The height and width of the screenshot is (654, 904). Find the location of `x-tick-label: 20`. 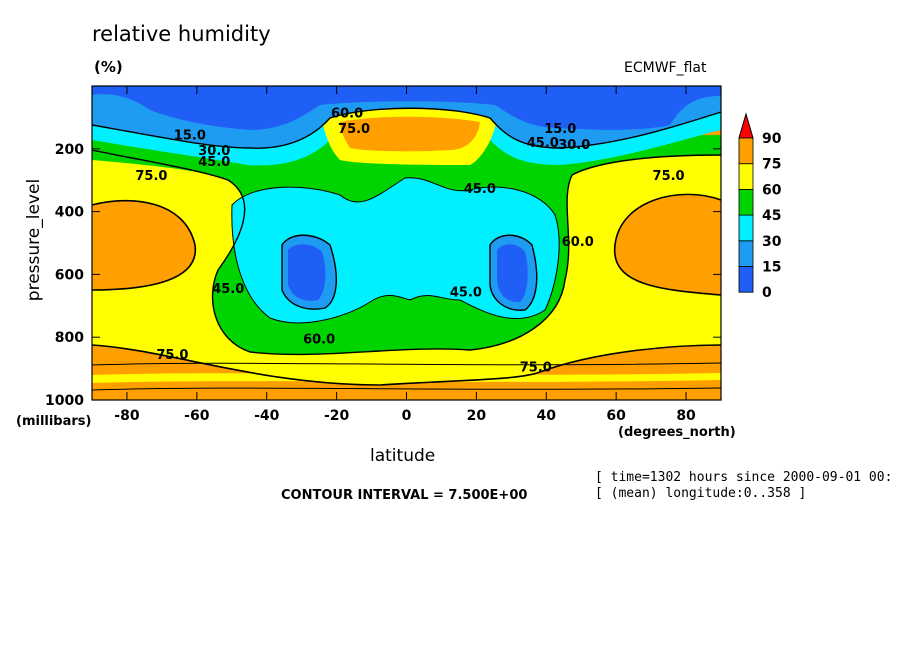

x-tick-label: 20 is located at coordinates (477, 416).